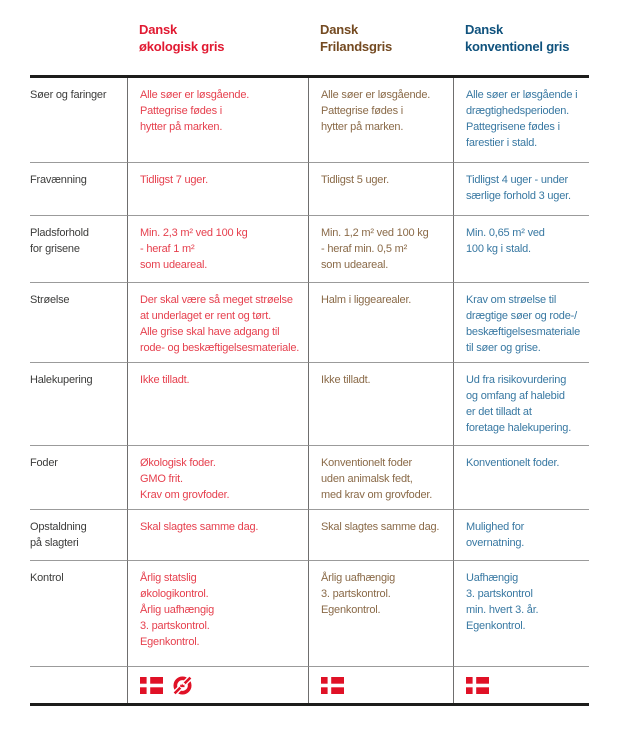 This screenshot has width=617, height=730. Describe the element at coordinates (78, 535) in the screenshot. I see `row-label-opstaldning: Opstaldning på slagteri` at that location.